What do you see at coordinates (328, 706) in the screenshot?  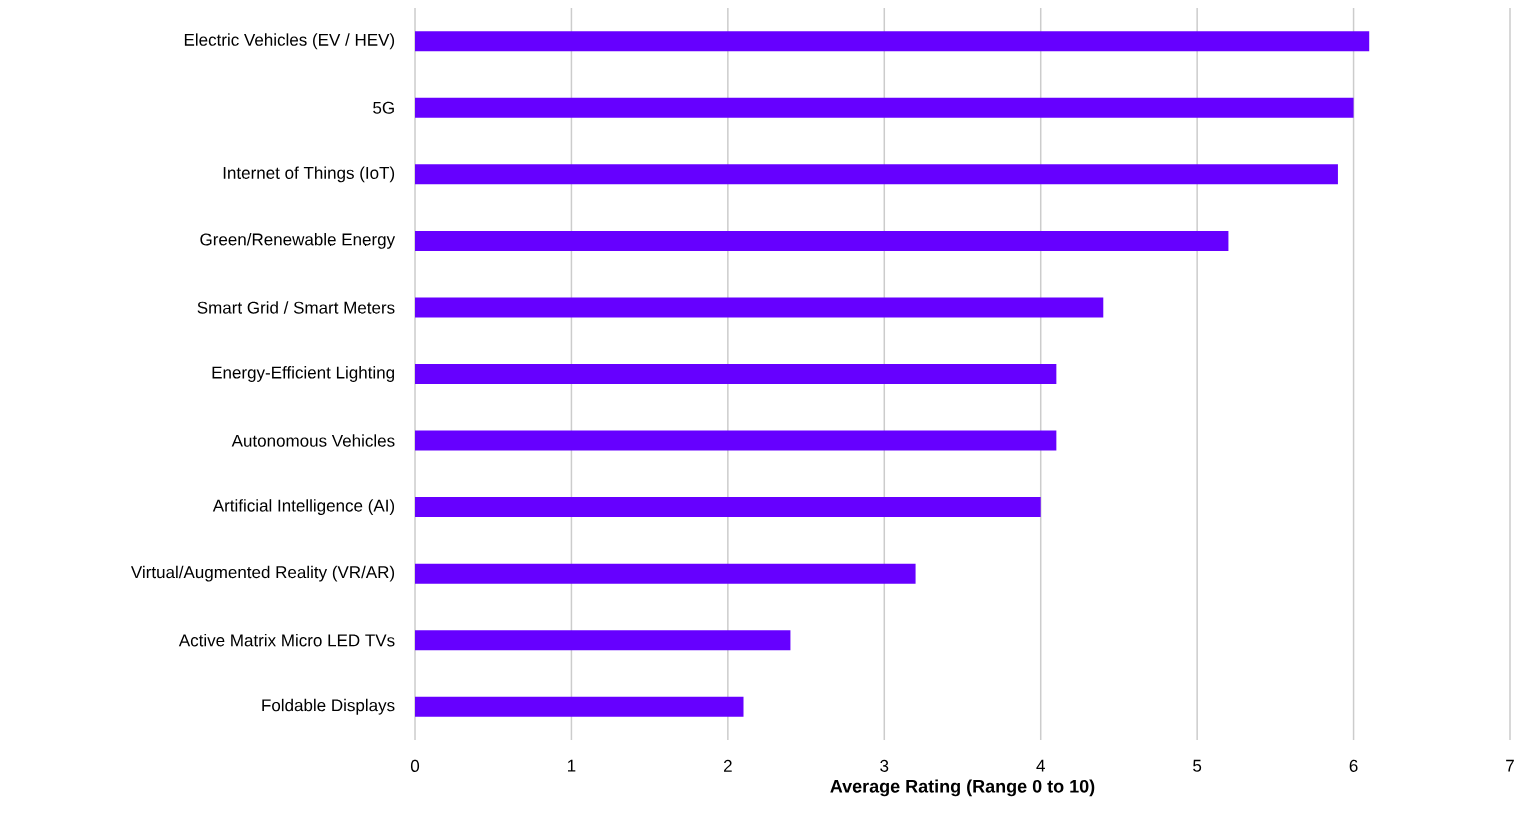 I see `y-tick-label: Foldable Displays` at bounding box center [328, 706].